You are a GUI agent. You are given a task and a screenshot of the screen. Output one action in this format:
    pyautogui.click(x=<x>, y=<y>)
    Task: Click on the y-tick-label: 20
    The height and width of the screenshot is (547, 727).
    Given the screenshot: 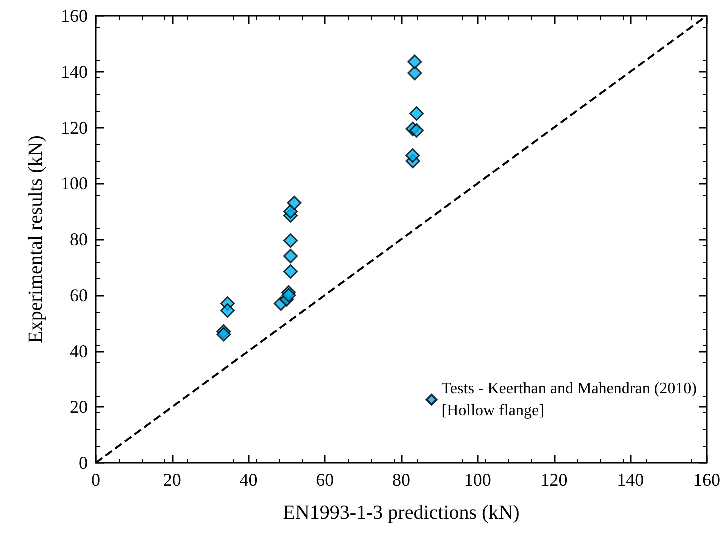 What is the action you would take?
    pyautogui.click(x=79, y=407)
    